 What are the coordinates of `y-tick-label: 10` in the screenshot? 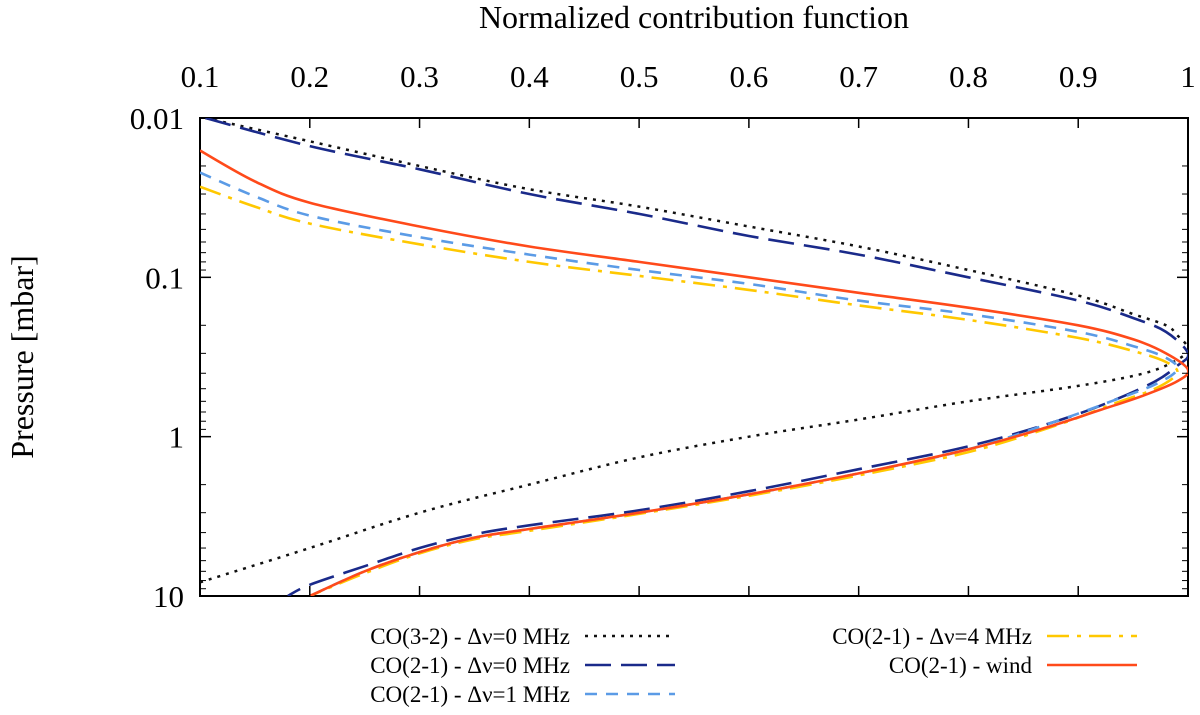 It's located at (168, 596).